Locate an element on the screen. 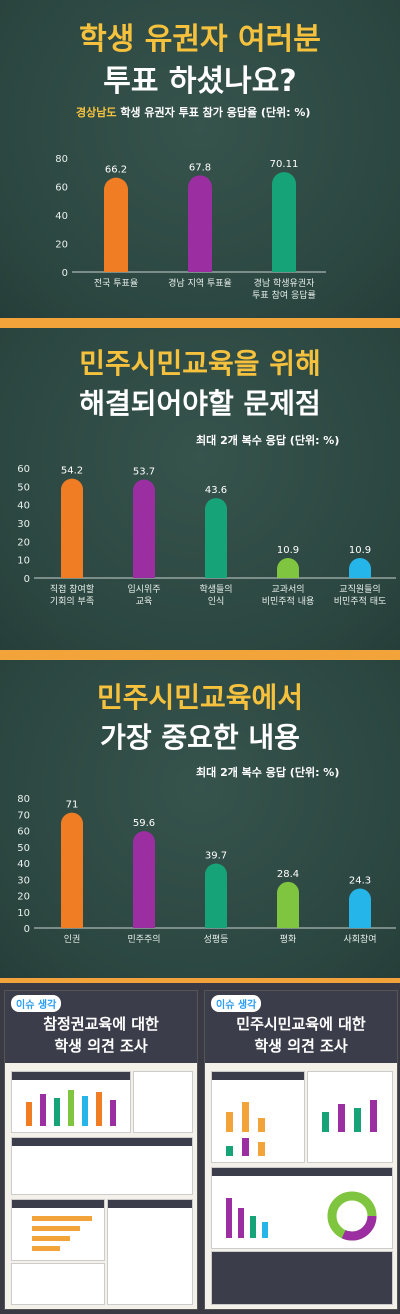 This screenshot has height=1314, width=400. x-tick-label: 교과서의 is located at coordinates (287, 589).